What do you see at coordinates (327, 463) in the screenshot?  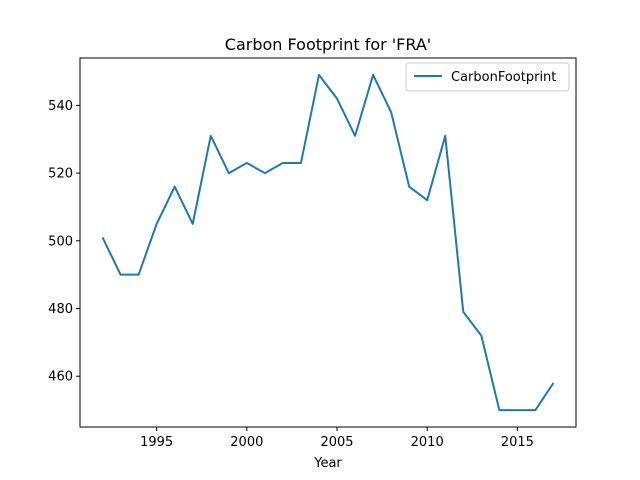 I see `x-axis-label: Year` at bounding box center [327, 463].